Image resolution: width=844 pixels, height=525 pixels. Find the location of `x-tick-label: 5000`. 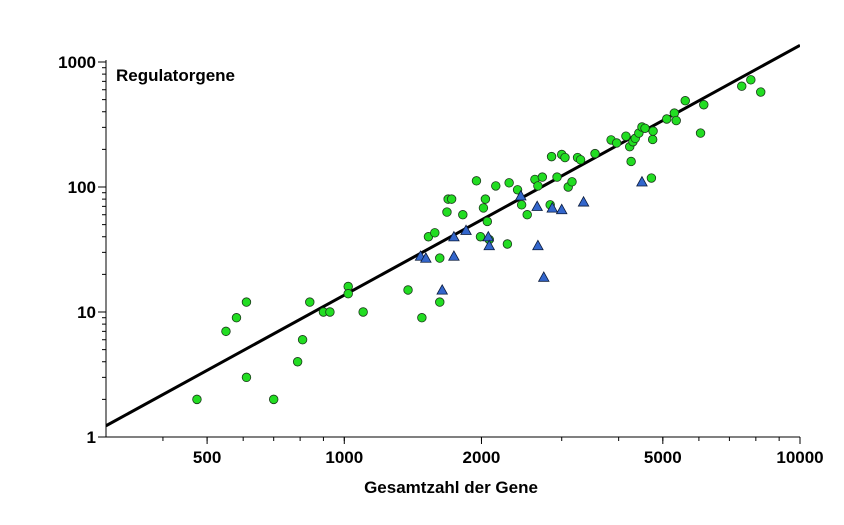

x-tick-label: 5000 is located at coordinates (663, 457).